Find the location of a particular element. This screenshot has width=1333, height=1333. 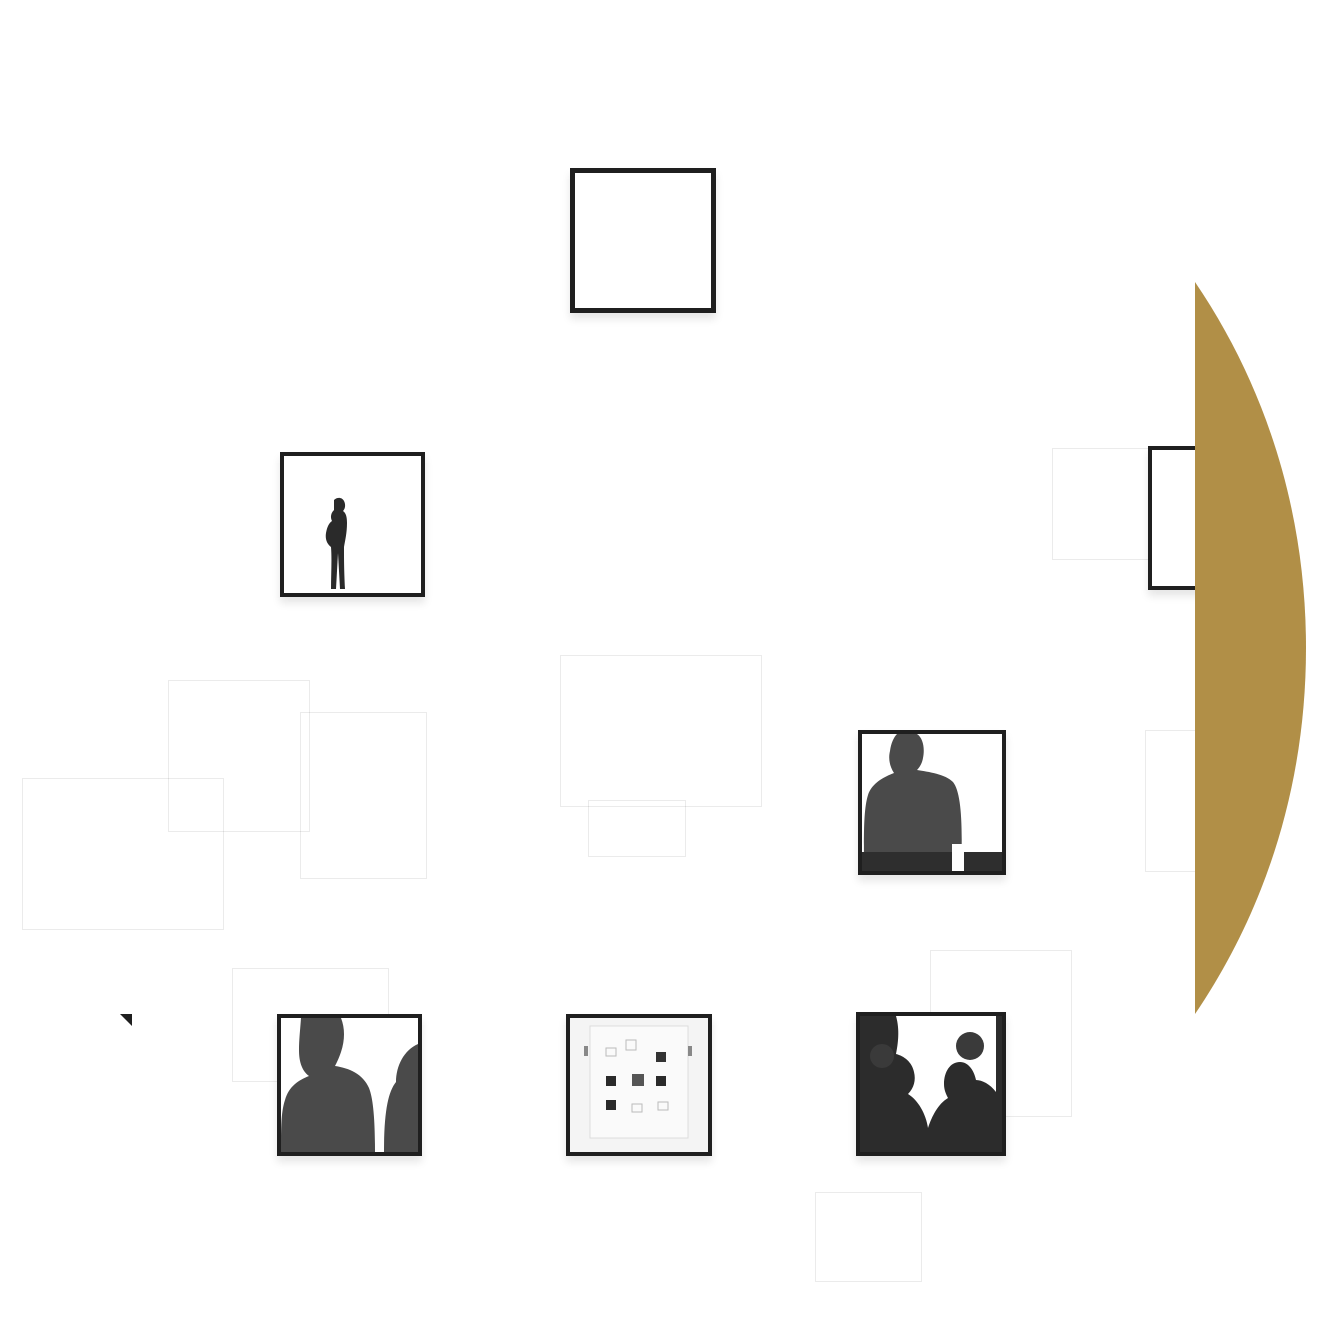

frame-man-back is located at coordinates (932, 802).